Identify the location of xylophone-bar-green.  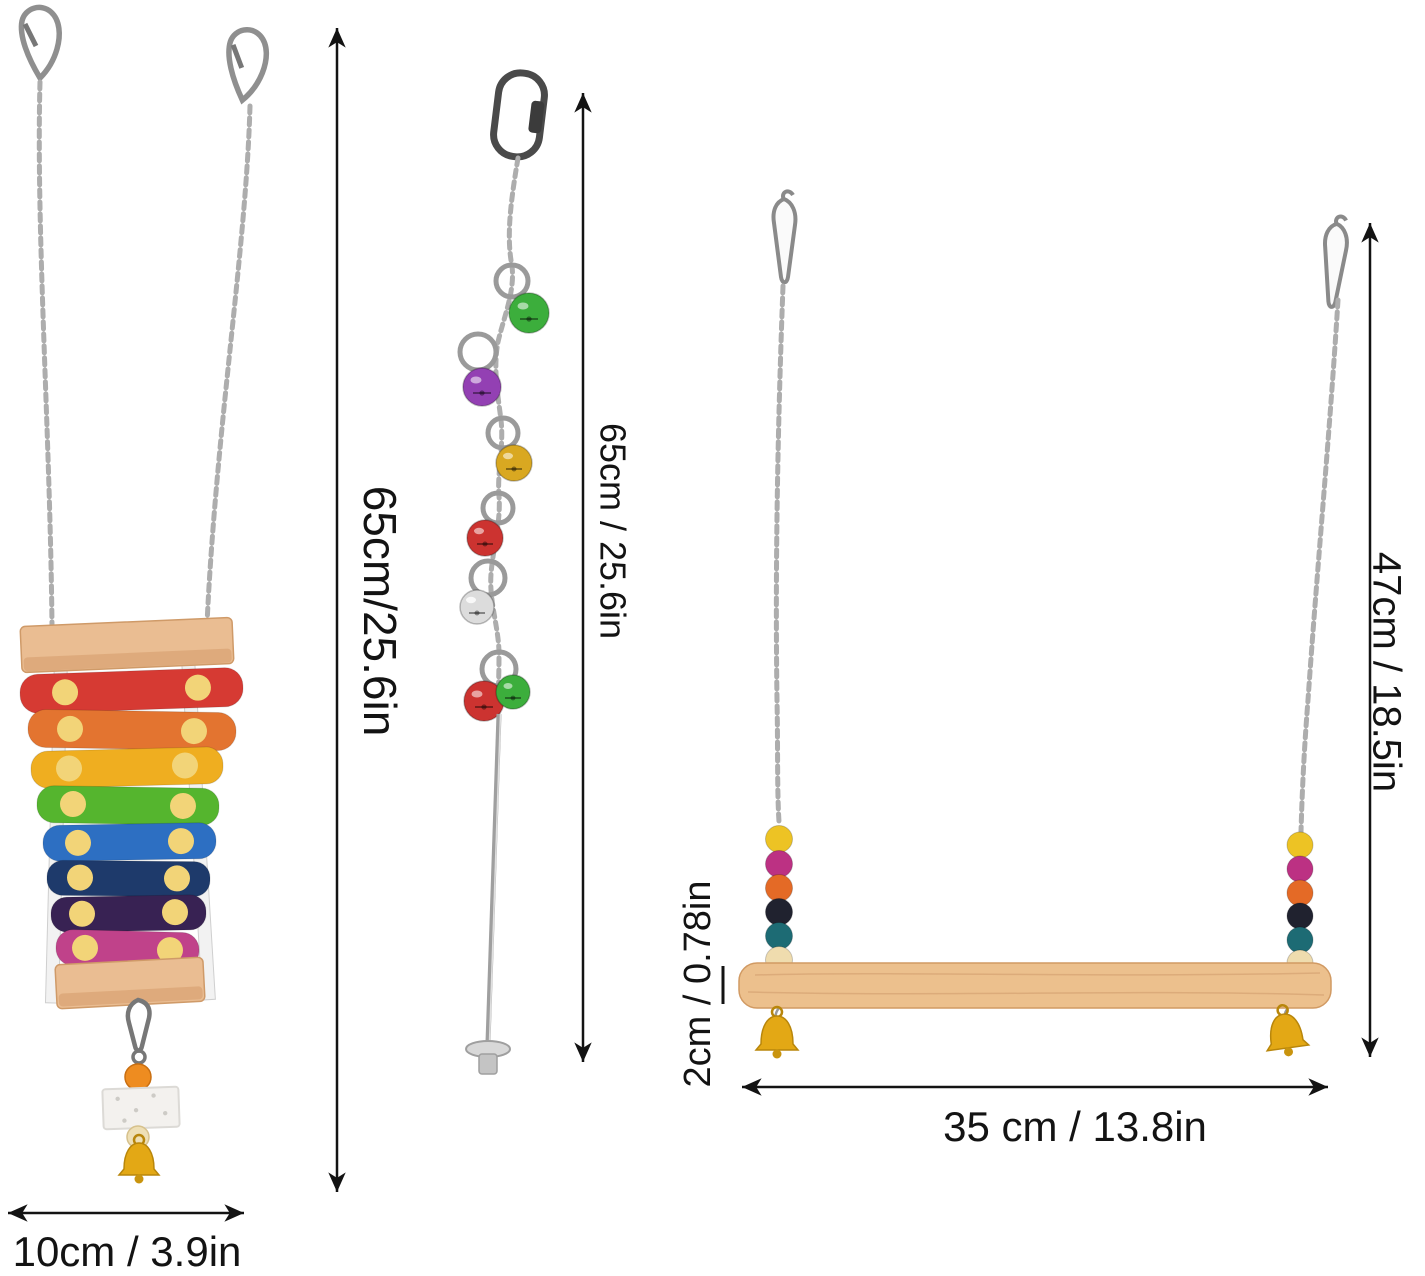
(128, 805).